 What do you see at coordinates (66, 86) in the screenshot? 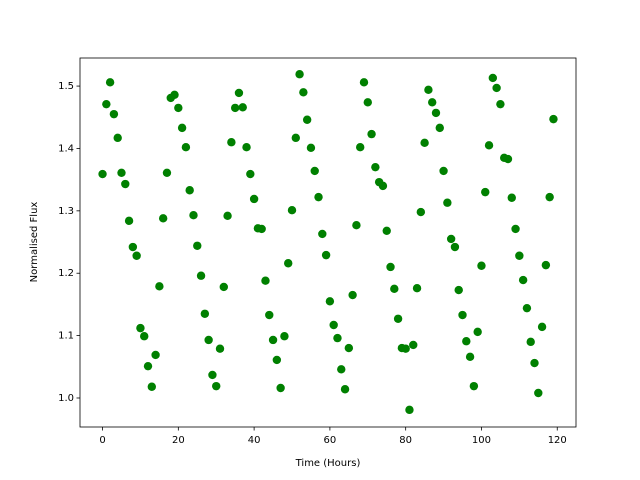
I see `y-tick-label: 1.5` at bounding box center [66, 86].